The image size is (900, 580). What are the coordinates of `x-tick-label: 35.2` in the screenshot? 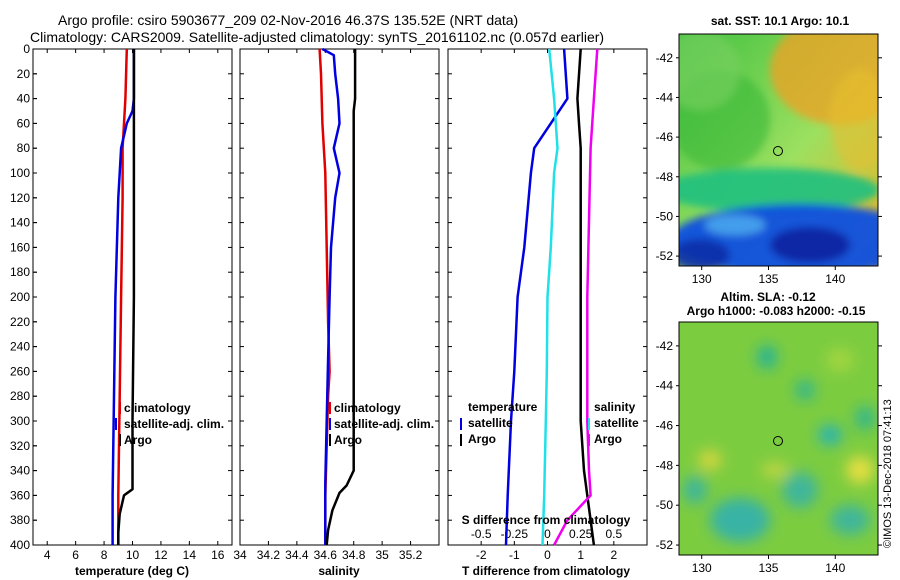 It's located at (411, 555).